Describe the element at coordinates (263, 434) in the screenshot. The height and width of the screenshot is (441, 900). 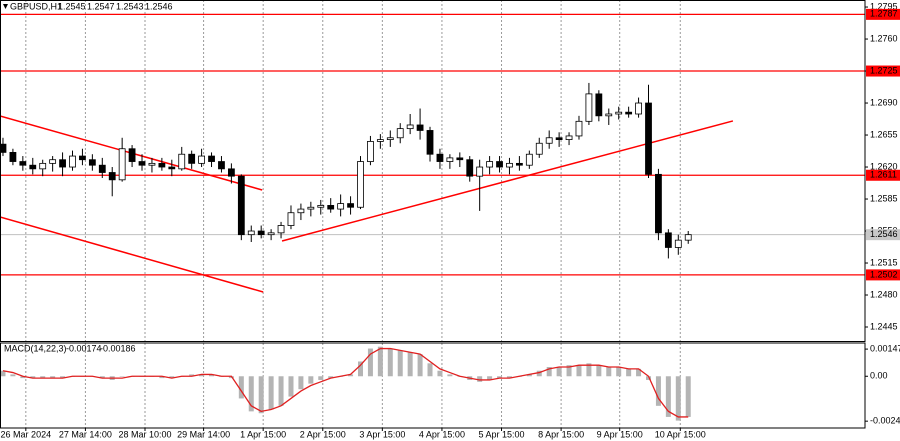
I see `x-tick-label: 1 Apr 15:00` at that location.